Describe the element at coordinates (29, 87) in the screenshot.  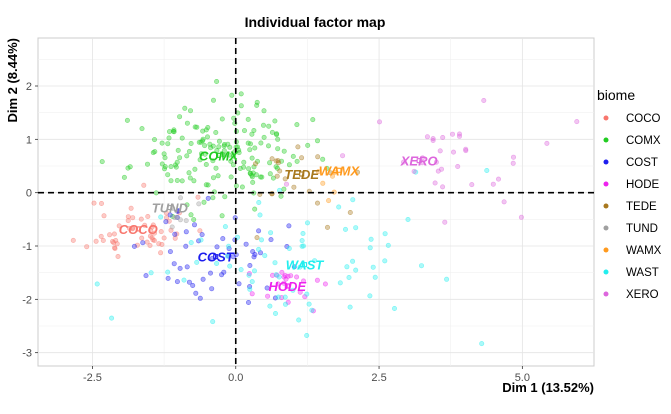
I see `y-tick-label: 2` at that location.